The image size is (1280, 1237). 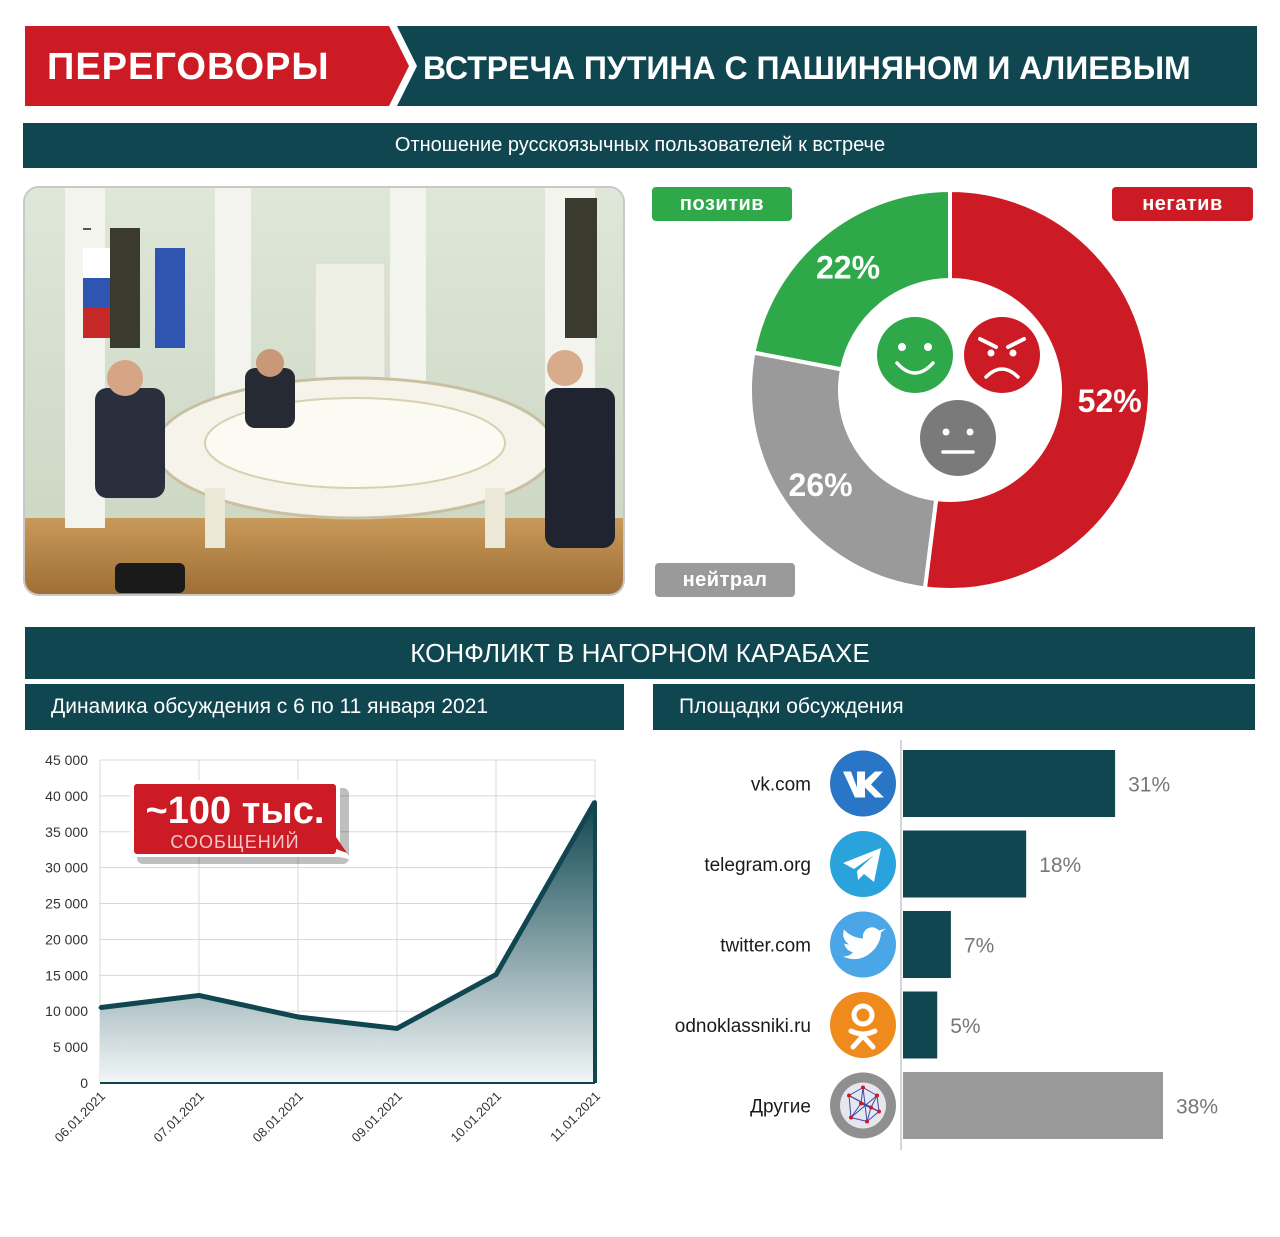 What do you see at coordinates (575, 1117) in the screenshot?
I see `x-tick-label: 11.01.2021` at bounding box center [575, 1117].